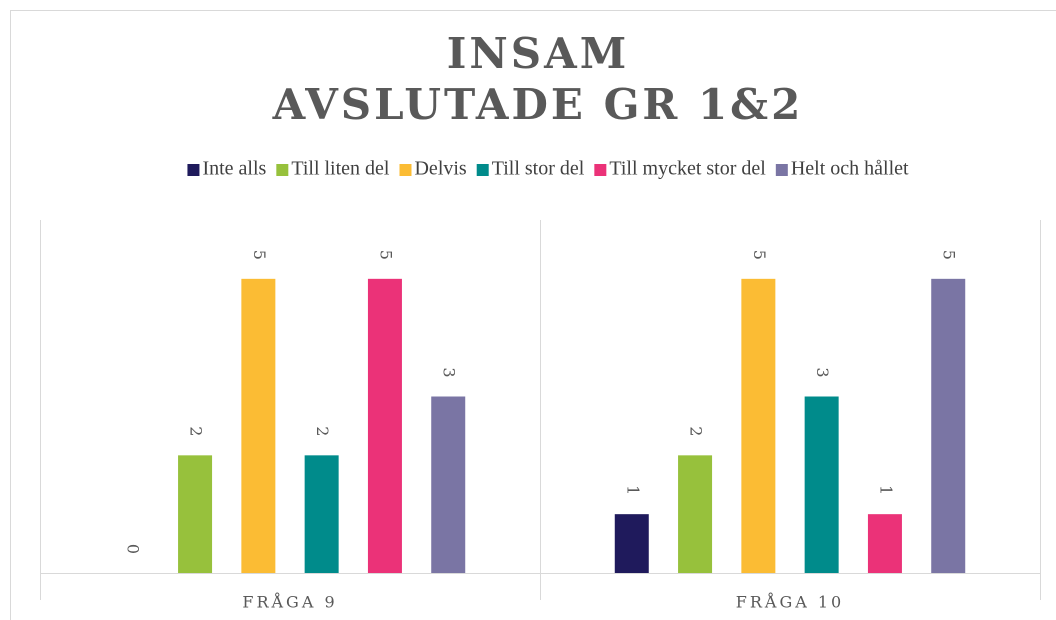 The height and width of the screenshot is (620, 1056). I want to click on legend-label: Till mycket stor del, so click(687, 169).